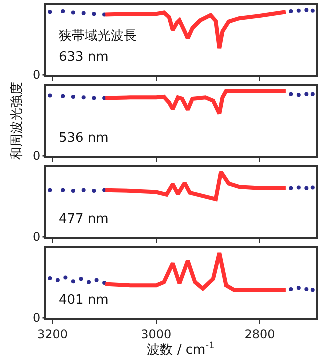 This screenshot has width=321, height=362. What do you see at coordinates (52, 334) in the screenshot?
I see `x-tick-label: 3200` at bounding box center [52, 334].